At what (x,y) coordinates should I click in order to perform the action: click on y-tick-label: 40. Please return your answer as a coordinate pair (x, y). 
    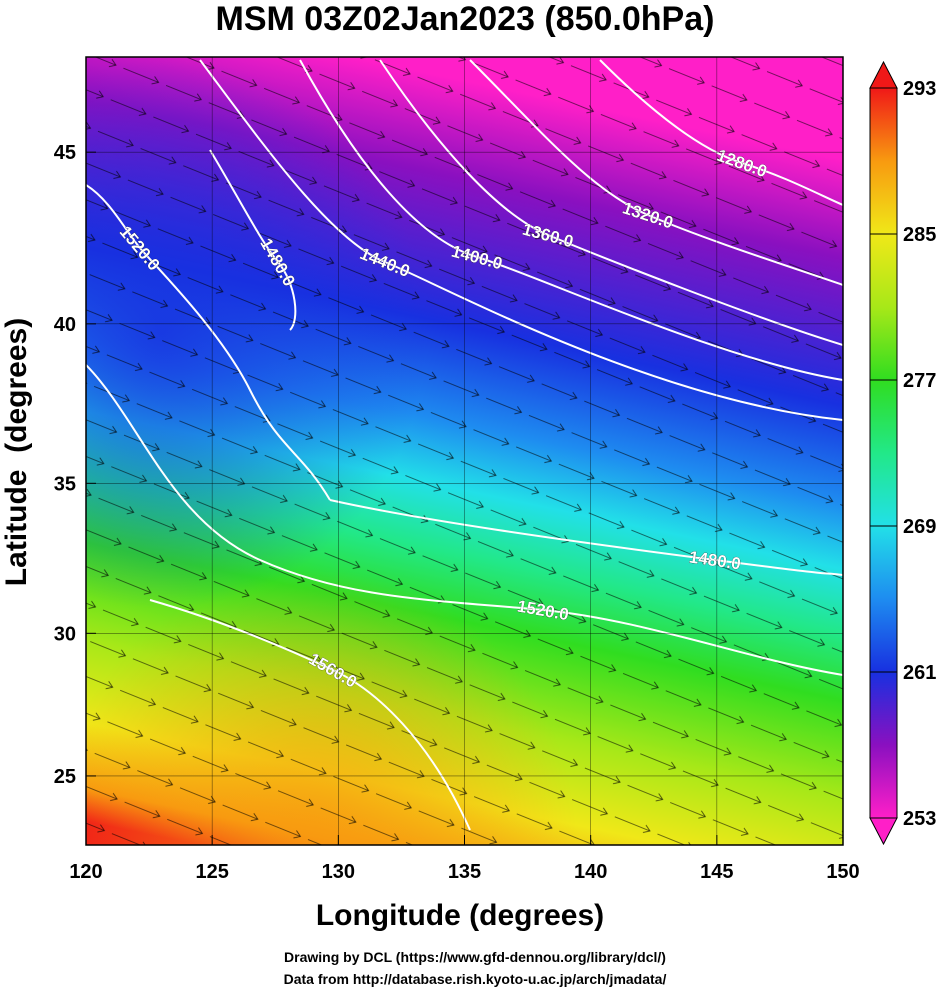
    Looking at the image, I should click on (65, 325).